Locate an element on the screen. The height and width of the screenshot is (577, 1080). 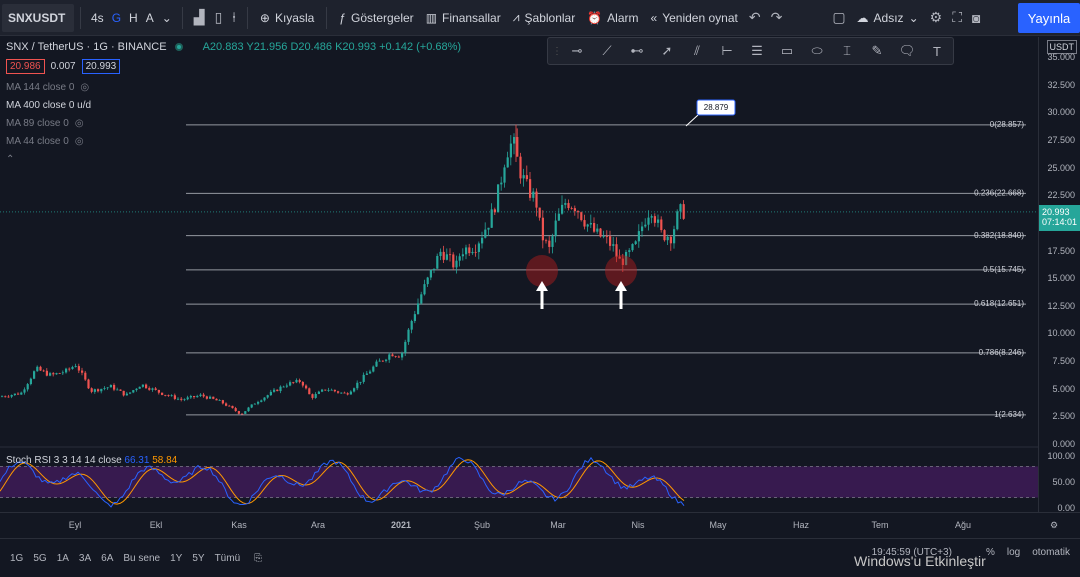
range-button: Tümü is located at coordinates (227, 558).